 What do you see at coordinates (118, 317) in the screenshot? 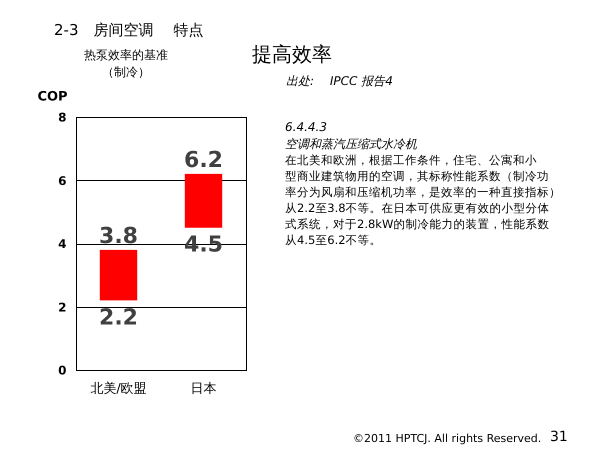
I see `annotation: 2.2` at bounding box center [118, 317].